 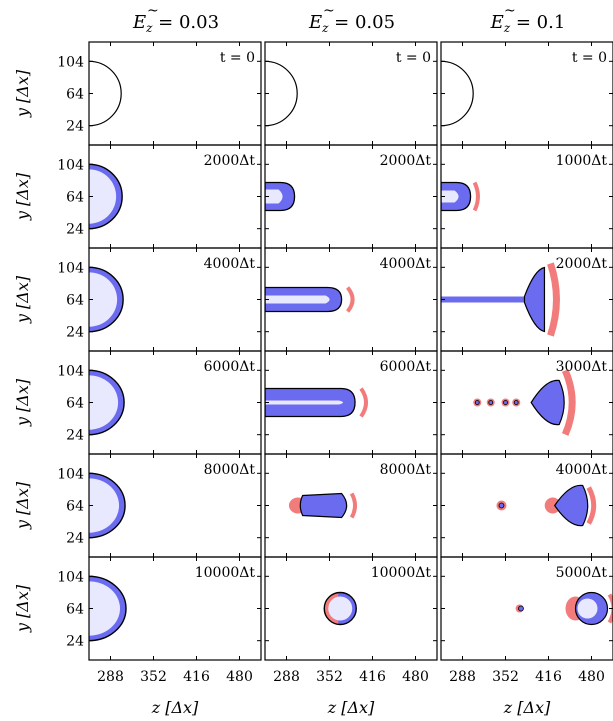 What do you see at coordinates (547, 402) in the screenshot?
I see `droplet-bulb` at bounding box center [547, 402].